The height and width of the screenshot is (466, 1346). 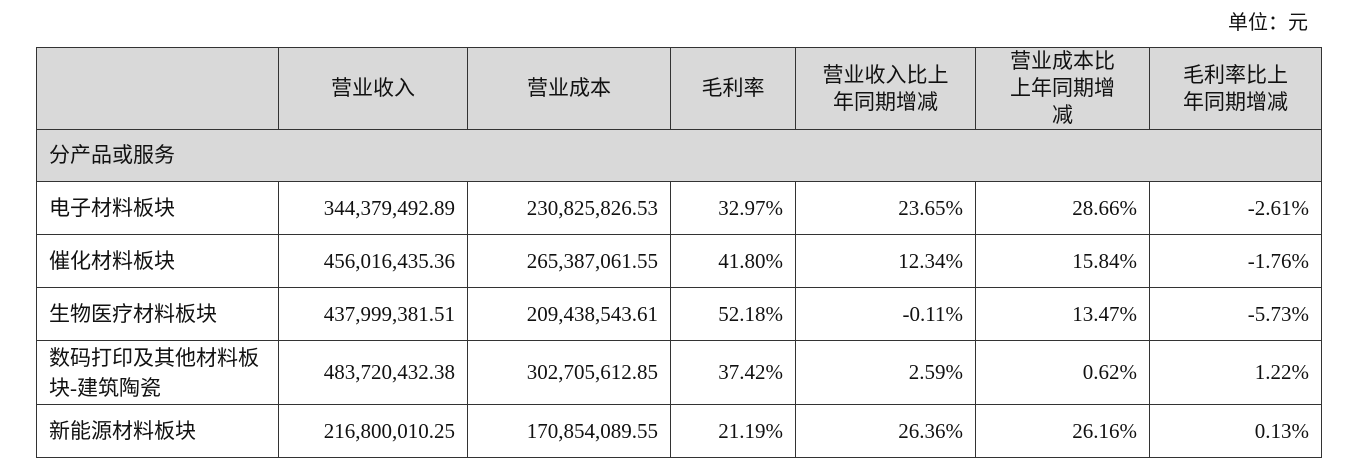 What do you see at coordinates (373, 314) in the screenshot?
I see `revenue-cell: 437,999,381.51` at bounding box center [373, 314].